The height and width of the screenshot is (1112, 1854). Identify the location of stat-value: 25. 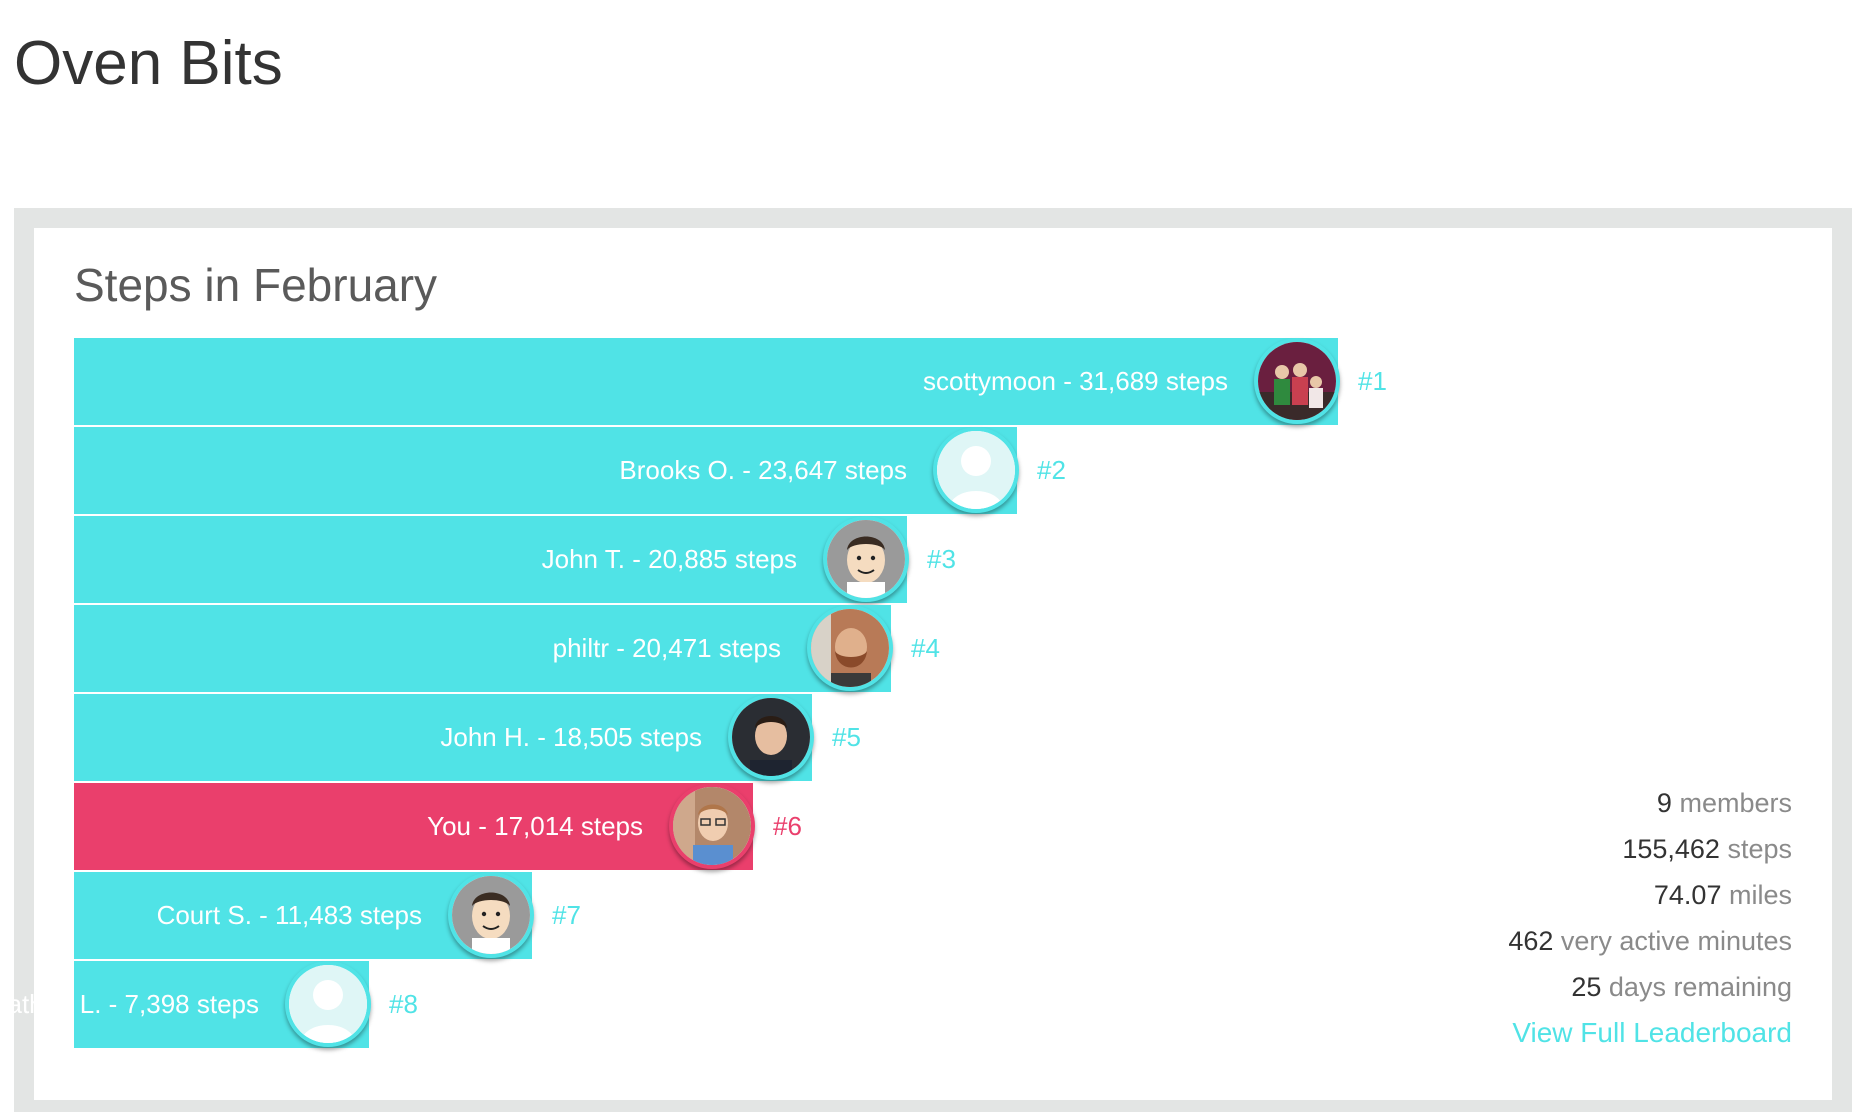
(1586, 987).